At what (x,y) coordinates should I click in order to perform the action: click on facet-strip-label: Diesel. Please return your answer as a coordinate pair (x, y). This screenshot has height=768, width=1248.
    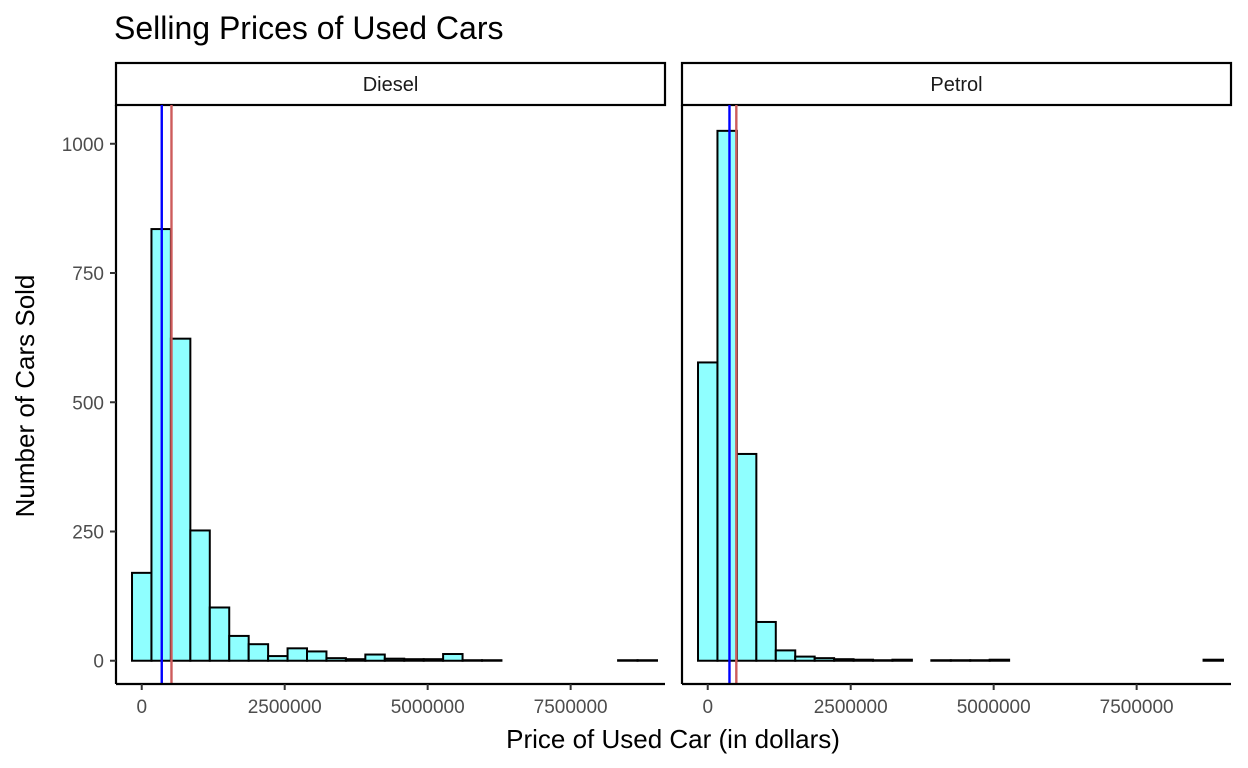
    Looking at the image, I should click on (391, 85).